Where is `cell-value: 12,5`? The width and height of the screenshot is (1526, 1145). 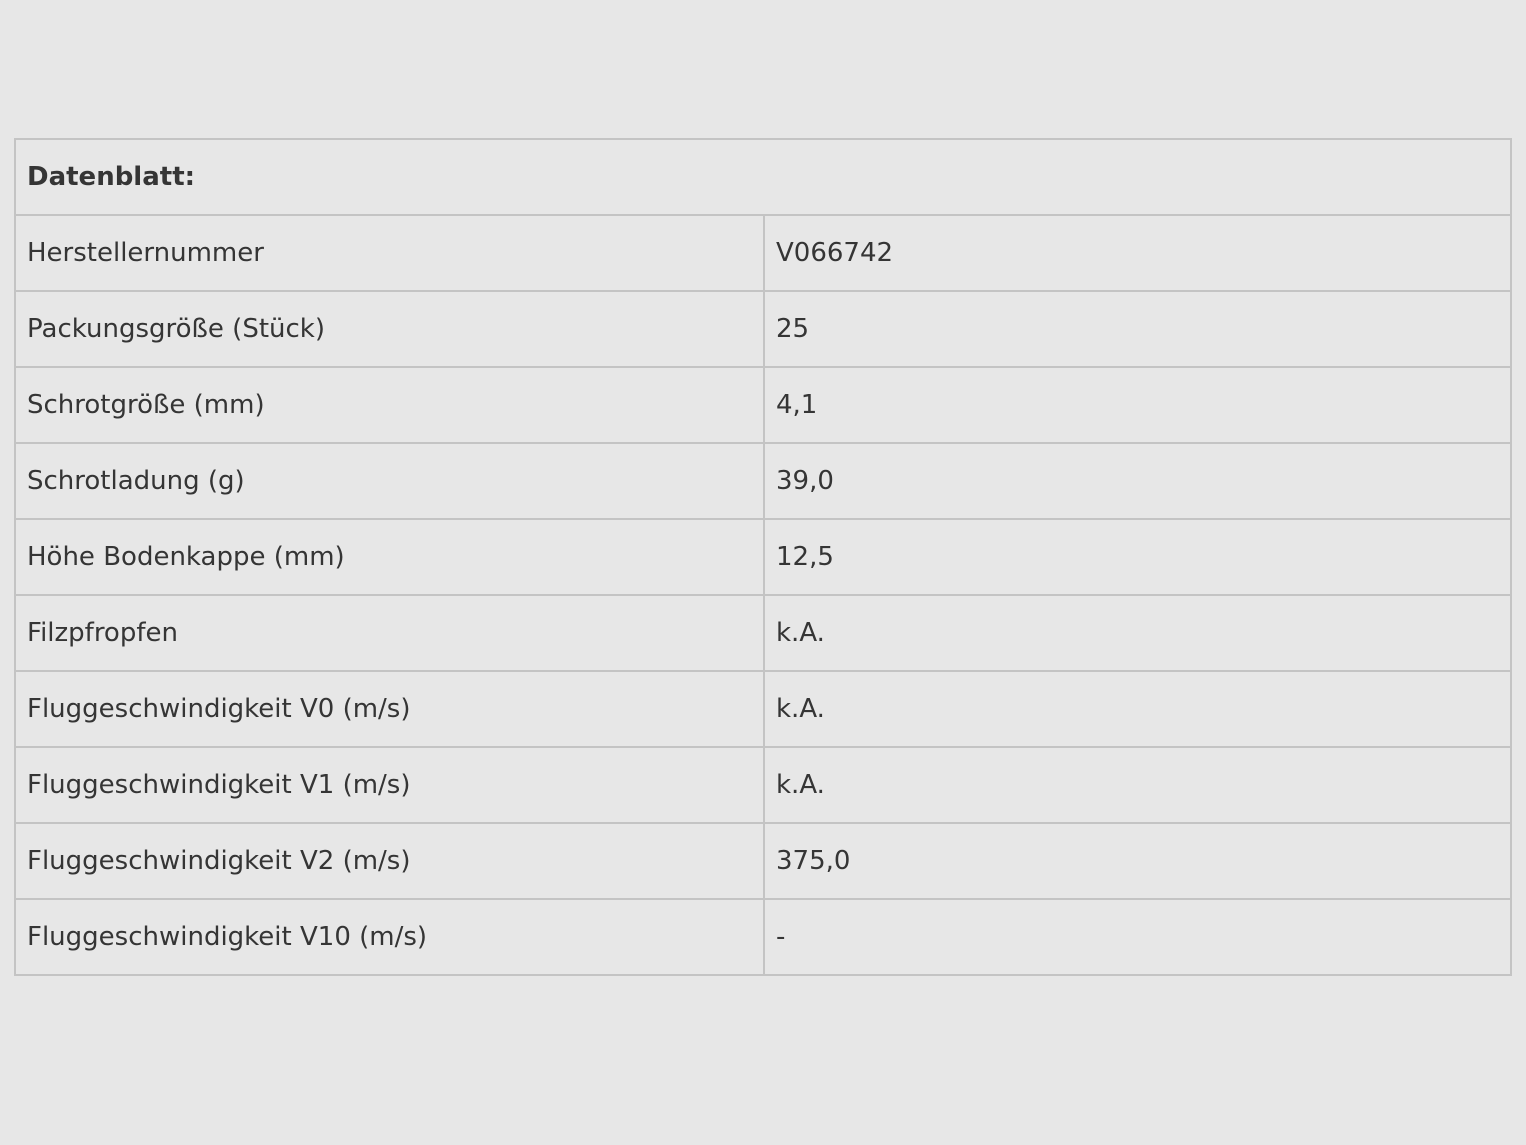 cell-value: 12,5 is located at coordinates (1137, 557).